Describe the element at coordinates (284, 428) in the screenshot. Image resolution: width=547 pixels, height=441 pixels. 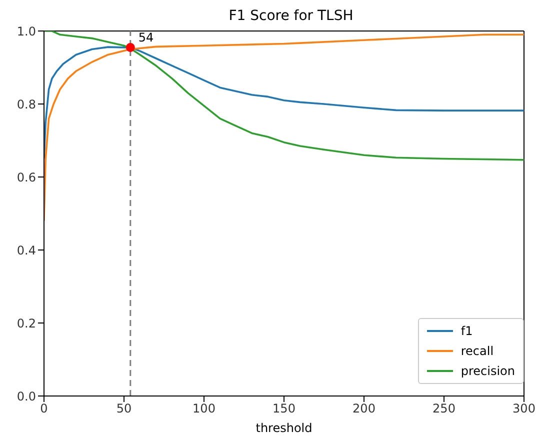
I see `x-axis-title: threshold` at that location.